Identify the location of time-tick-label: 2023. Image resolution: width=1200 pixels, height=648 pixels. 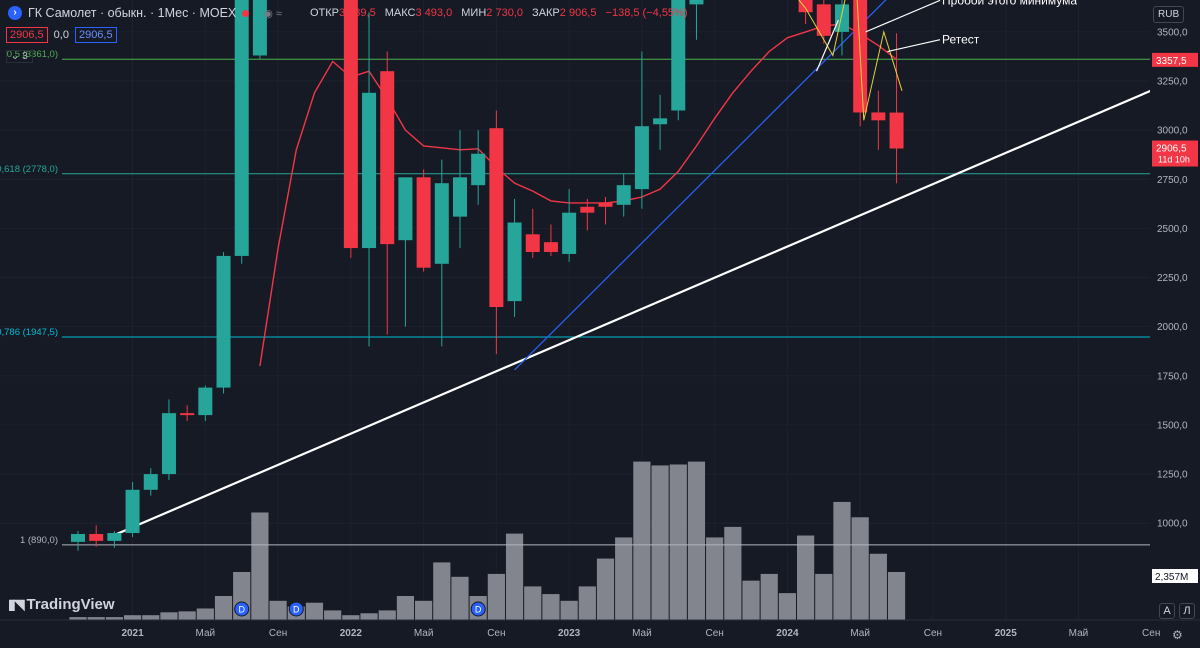
(569, 633).